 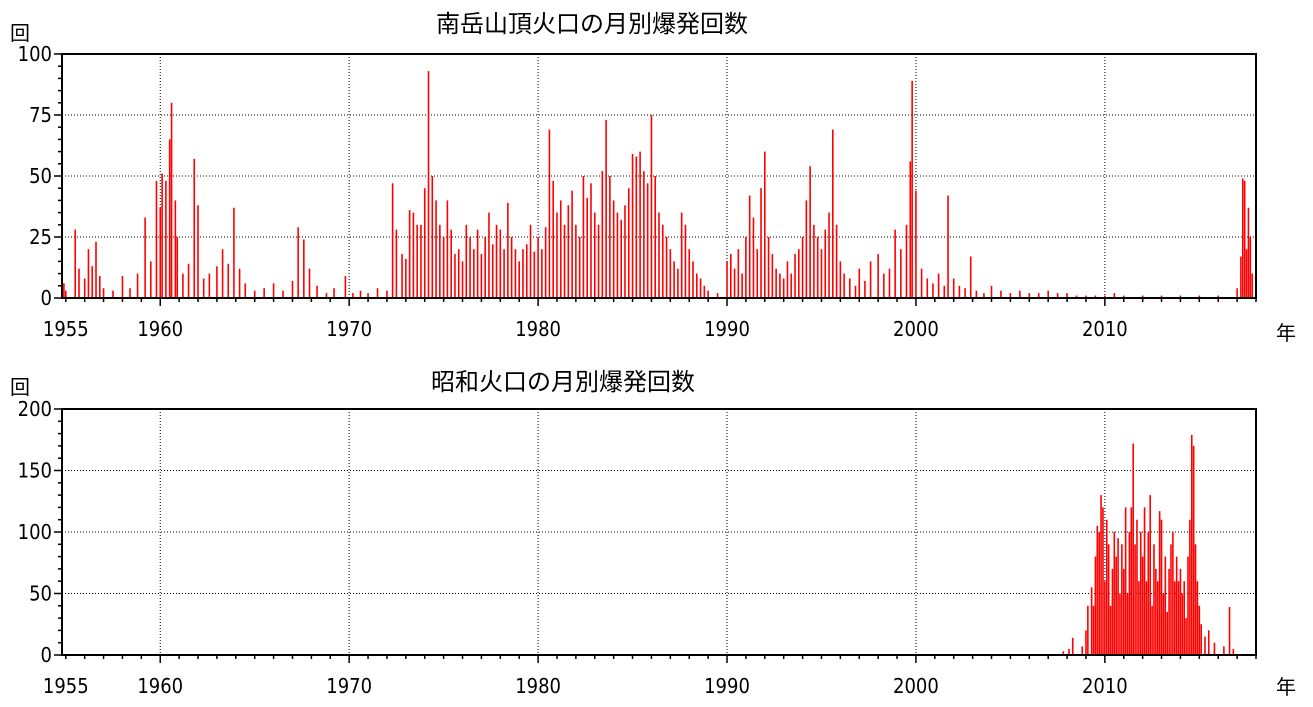 I want to click on y-axis: 0 25 50 75 100, so click(x=40, y=176).